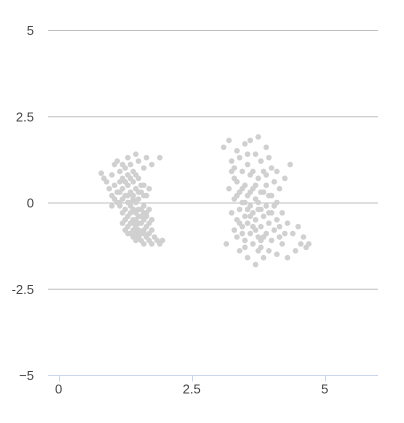 This screenshot has width=404, height=423. What do you see at coordinates (324, 389) in the screenshot?
I see `x-tick-label: 5` at bounding box center [324, 389].